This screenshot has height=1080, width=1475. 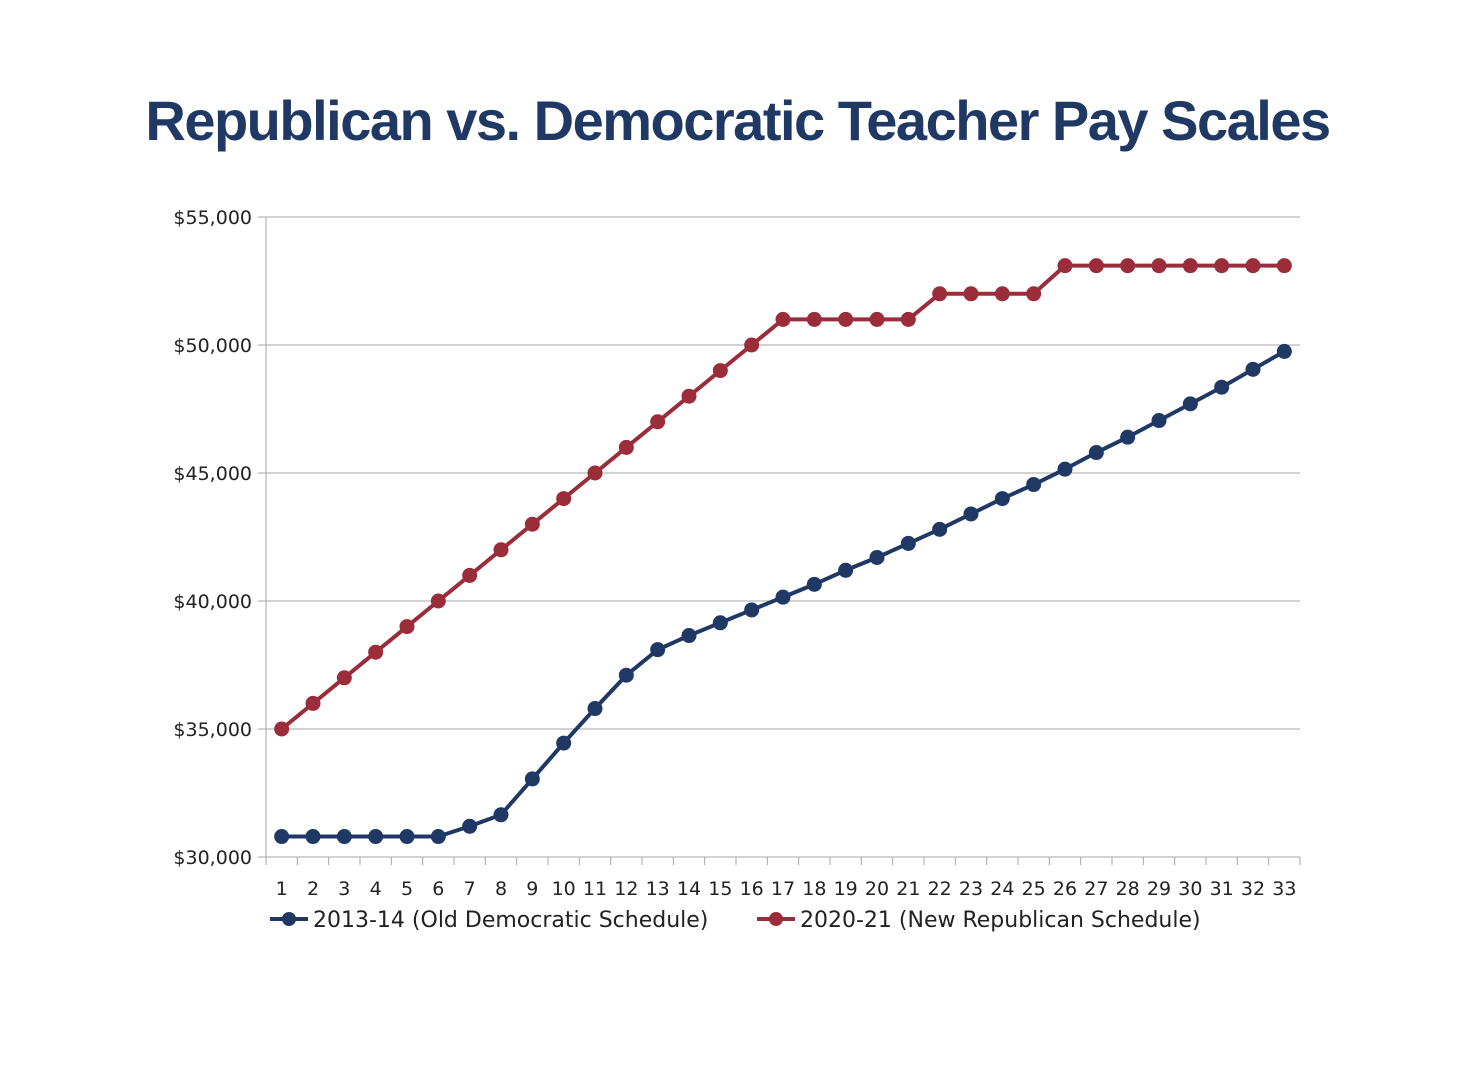 I want to click on x-tick-label: 15, so click(x=720, y=889).